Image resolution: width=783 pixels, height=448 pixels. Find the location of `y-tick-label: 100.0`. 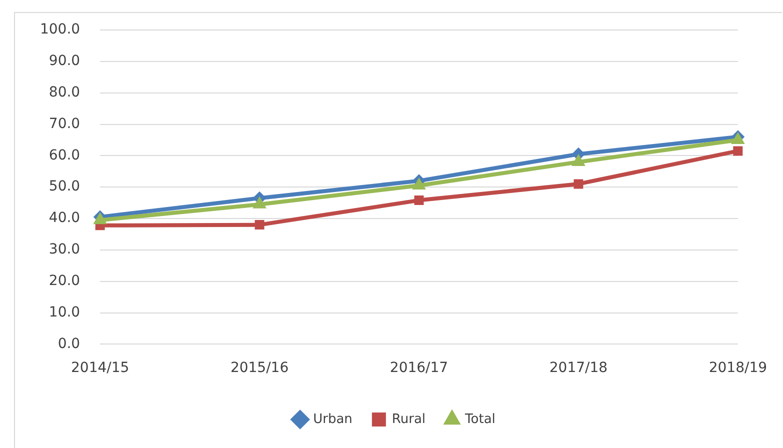

y-tick-label: 100.0 is located at coordinates (60, 30).